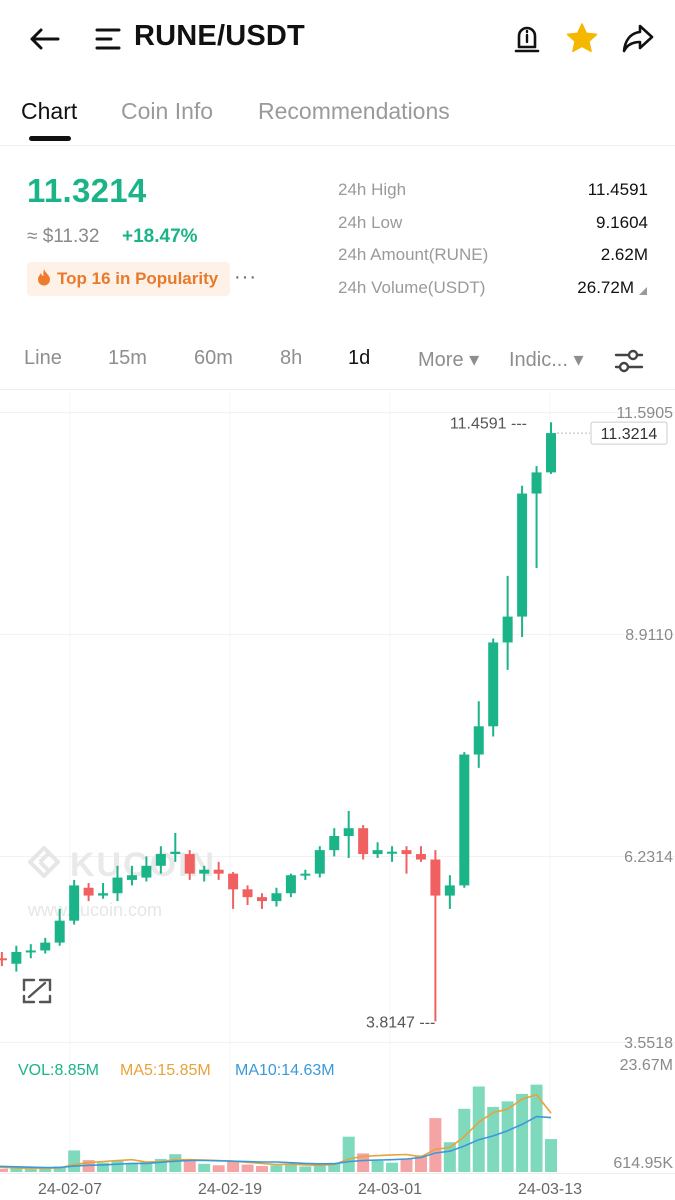 Image resolution: width=675 pixels, height=1200 pixels. What do you see at coordinates (493, 196) in the screenshot?
I see `stat-row-high: 24h High 11.4591` at bounding box center [493, 196].